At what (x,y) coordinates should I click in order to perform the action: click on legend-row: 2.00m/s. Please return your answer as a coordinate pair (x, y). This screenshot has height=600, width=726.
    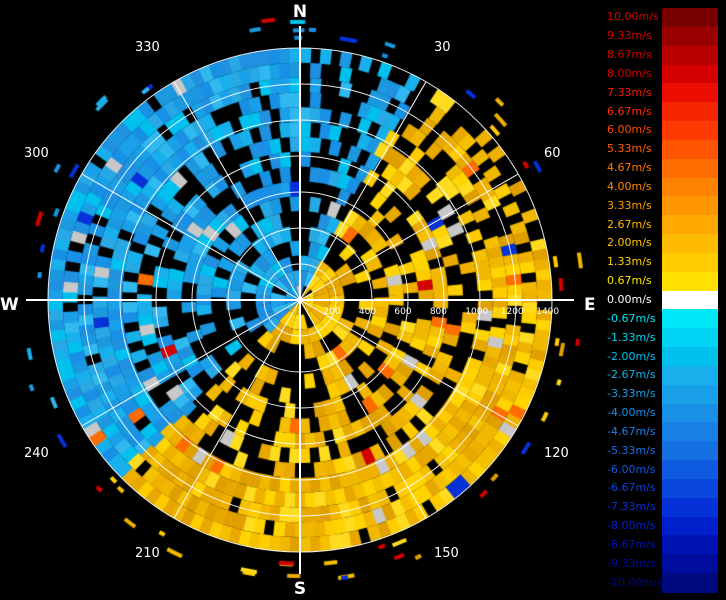
    Looking at the image, I should click on (665, 244).